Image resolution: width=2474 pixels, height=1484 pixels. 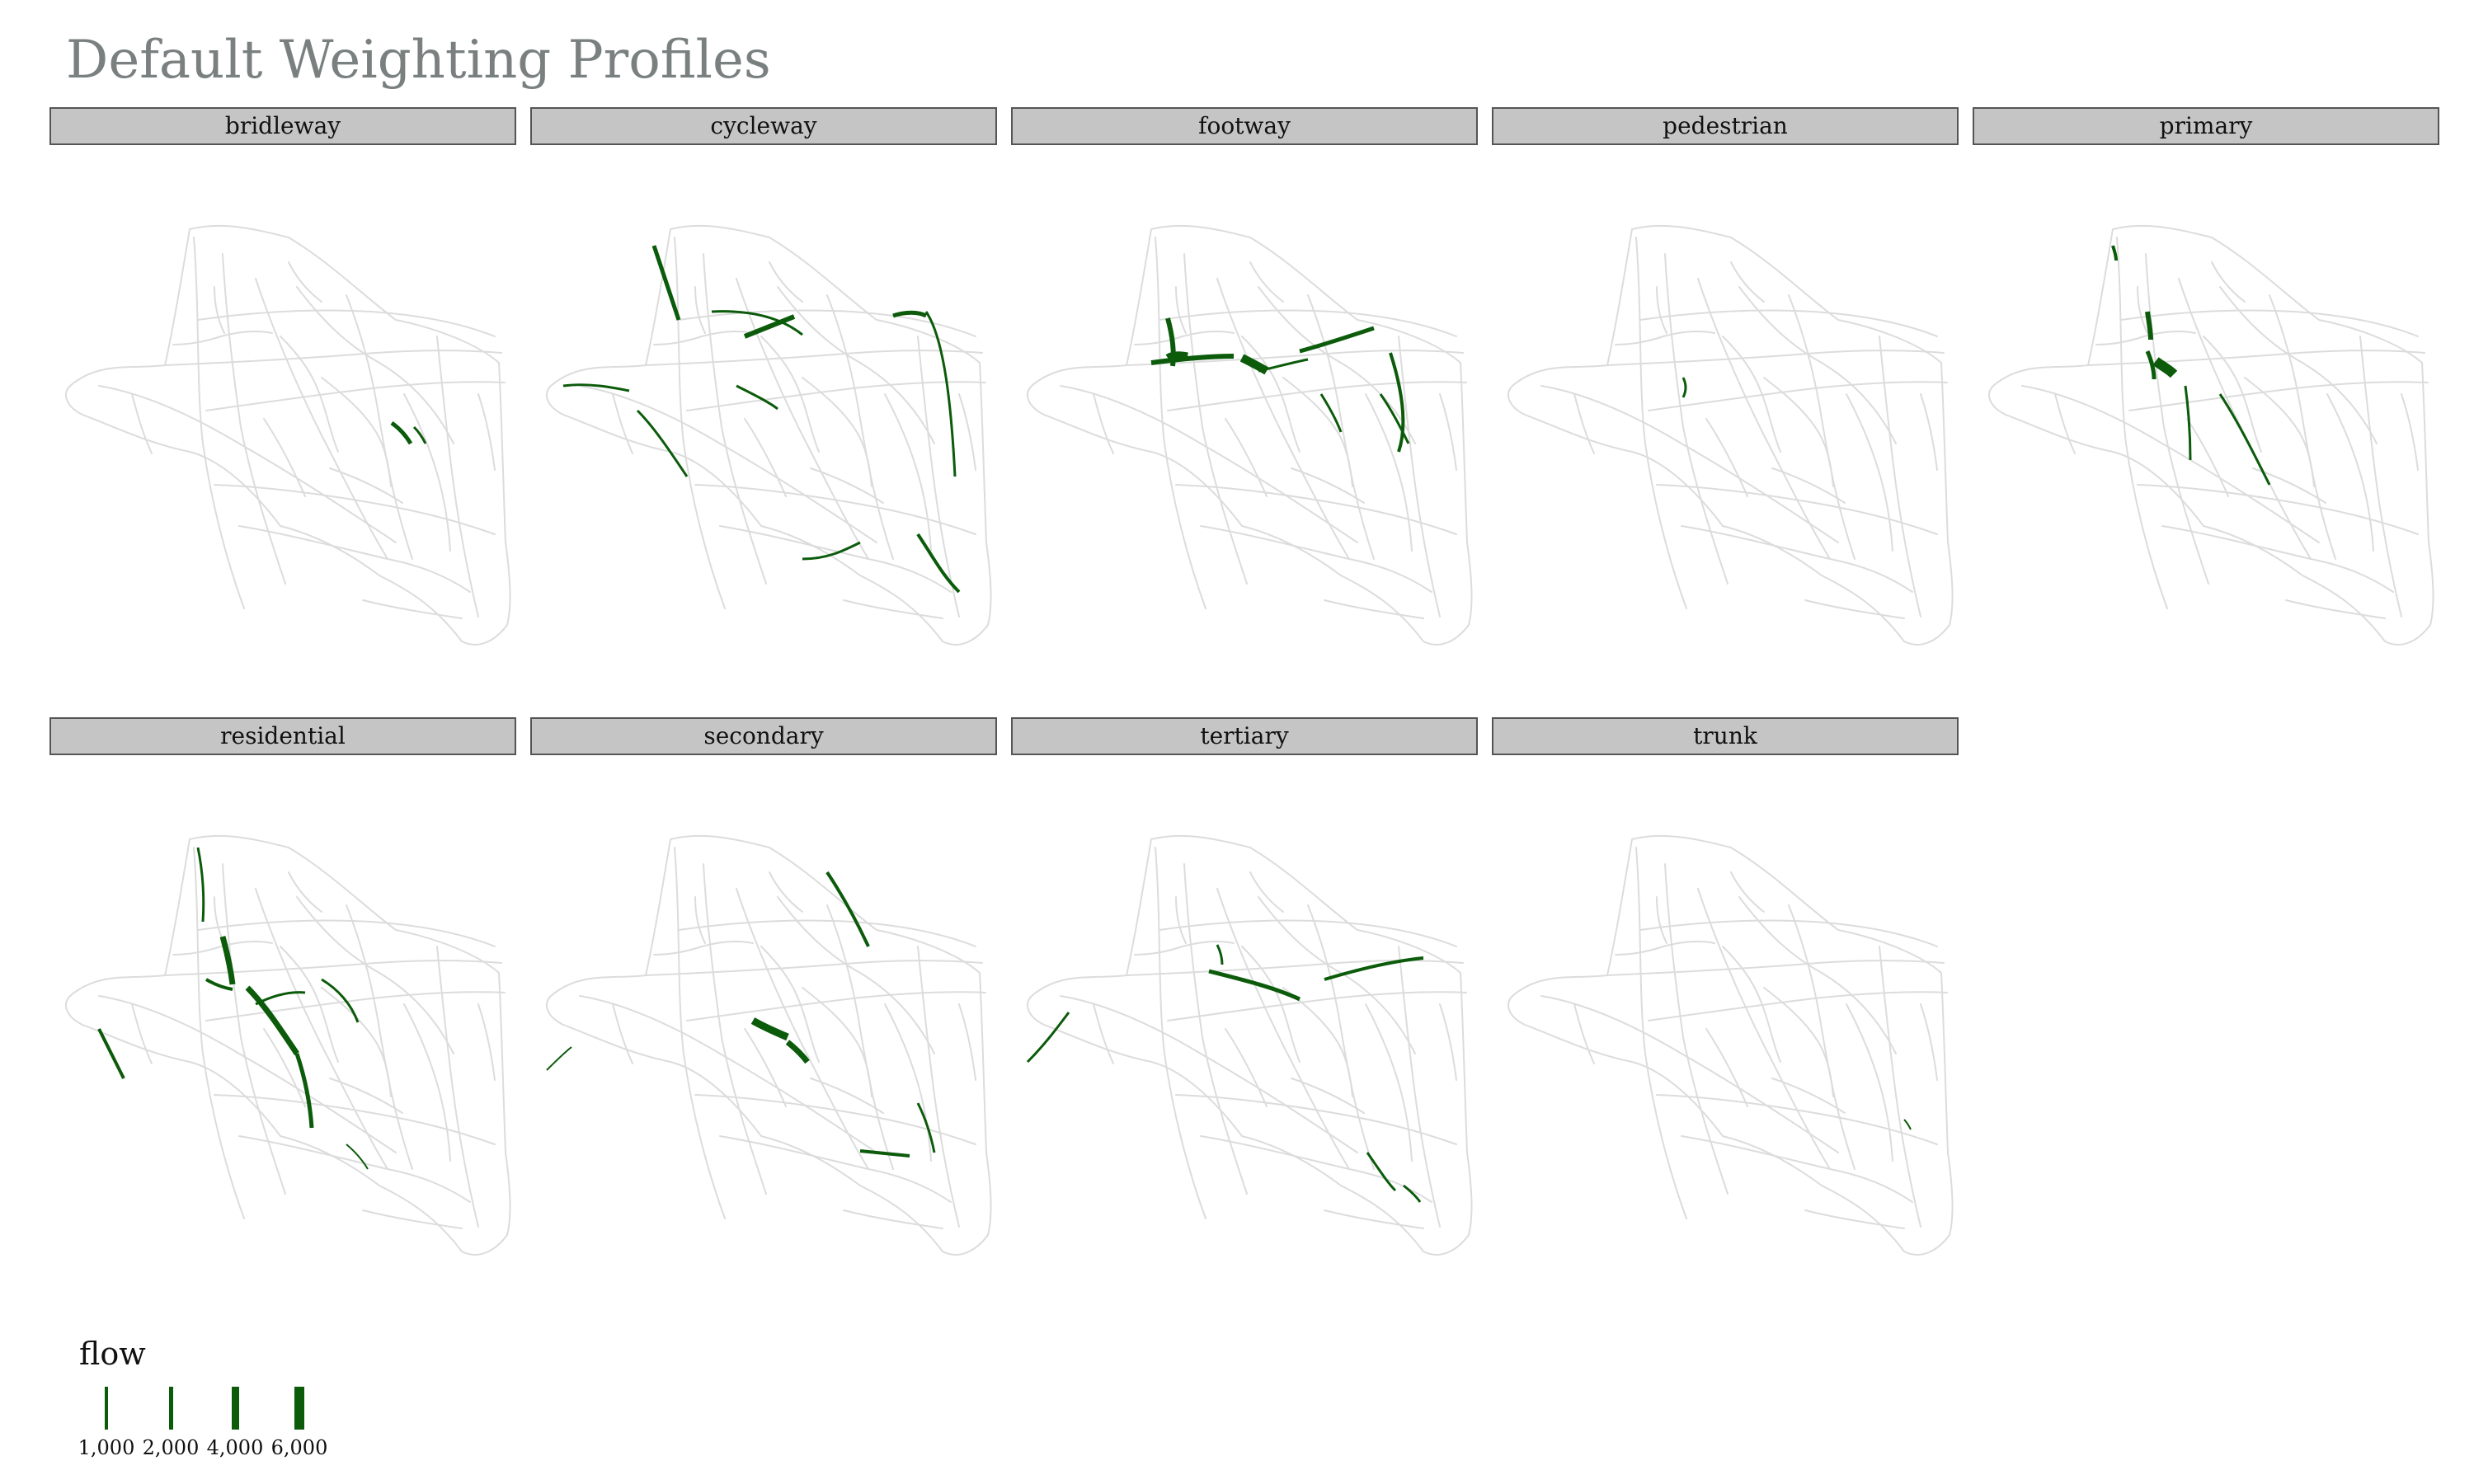 I want to click on panel-footway: footway, so click(x=1244, y=395).